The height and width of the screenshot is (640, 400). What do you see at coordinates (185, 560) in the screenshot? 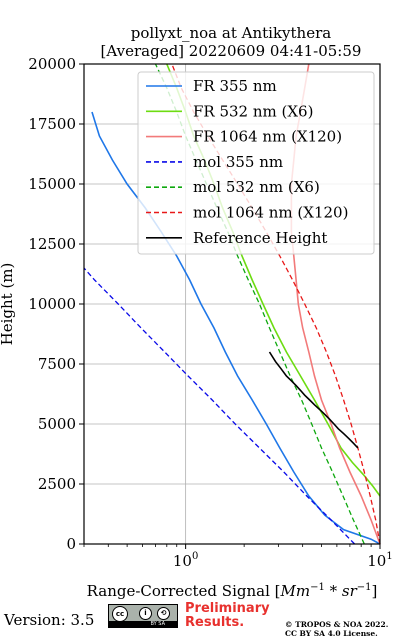
I see `x-tick-label: 10⁰` at bounding box center [185, 560].